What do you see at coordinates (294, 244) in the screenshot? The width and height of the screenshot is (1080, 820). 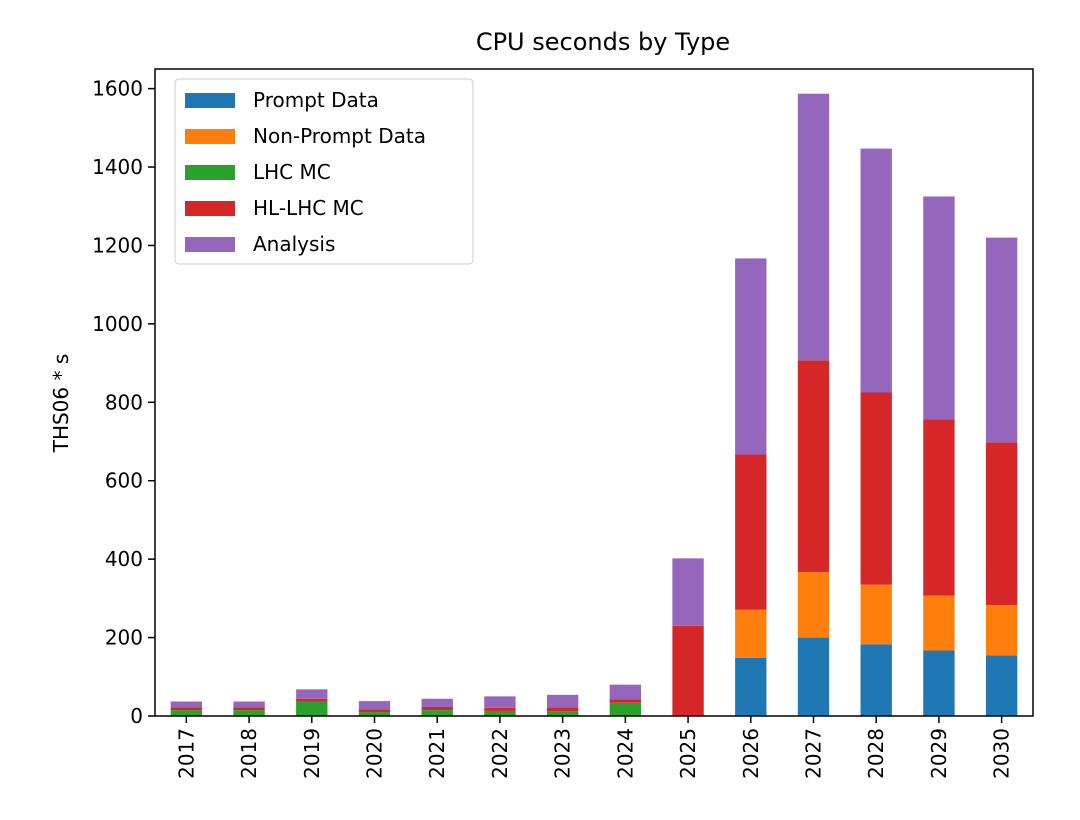 I see `legend-label: Analysis` at bounding box center [294, 244].